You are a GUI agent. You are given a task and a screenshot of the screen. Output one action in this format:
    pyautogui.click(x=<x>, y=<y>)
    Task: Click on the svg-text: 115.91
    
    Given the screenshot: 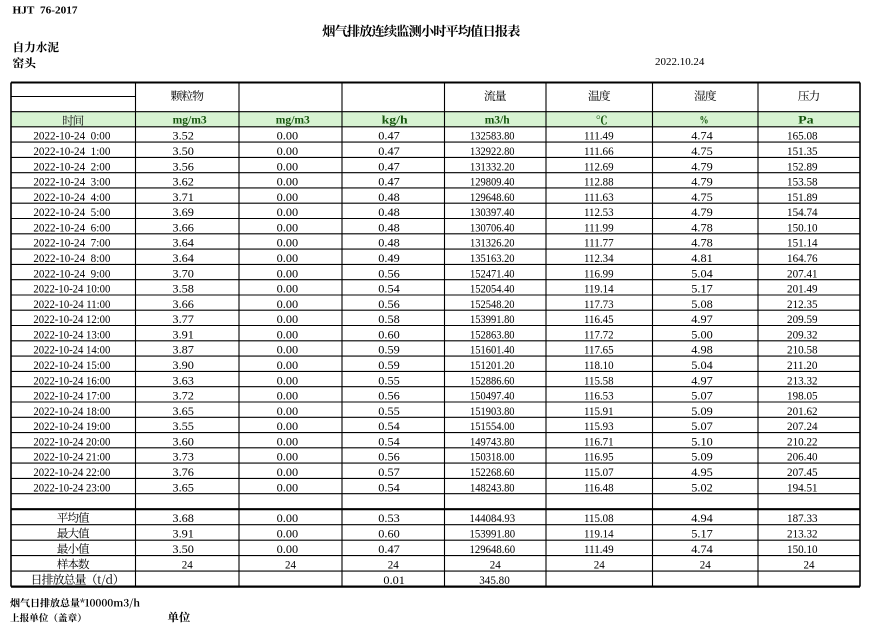 What is the action you would take?
    pyautogui.click(x=599, y=412)
    